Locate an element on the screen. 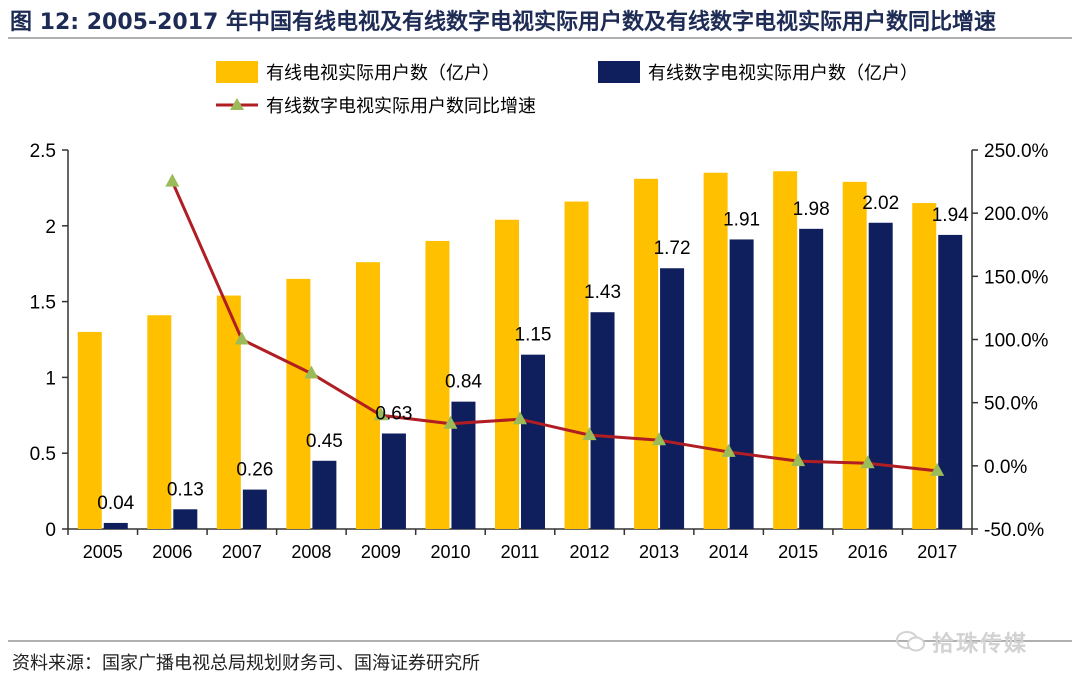  bar-digital-2017 is located at coordinates (950, 381).